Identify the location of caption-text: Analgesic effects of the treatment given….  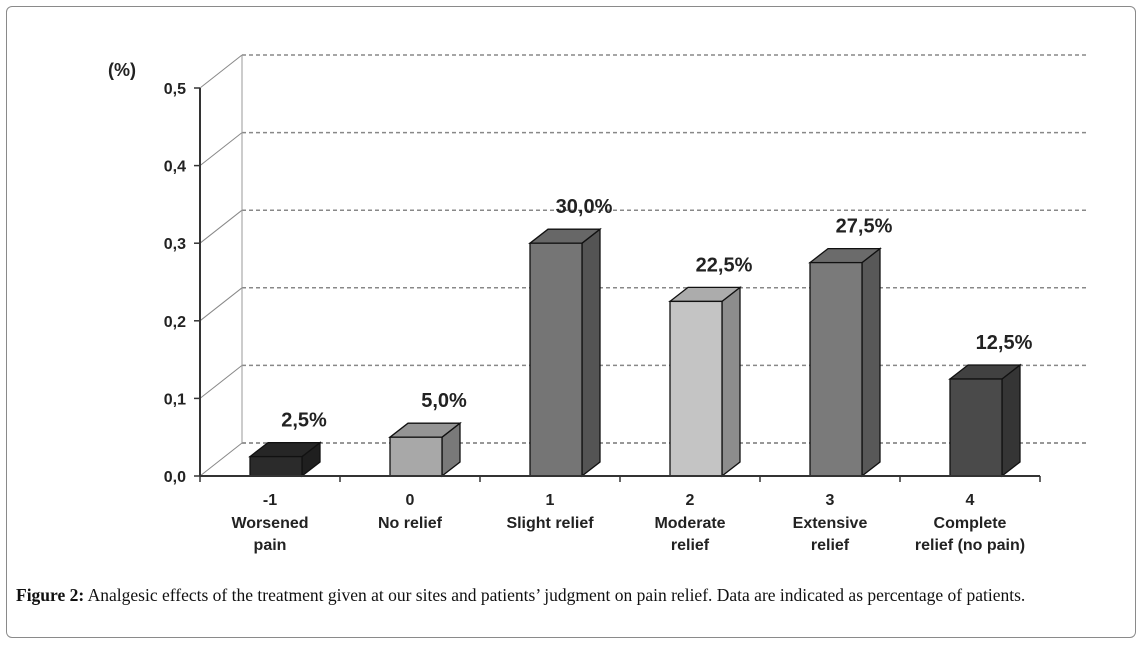
(555, 595).